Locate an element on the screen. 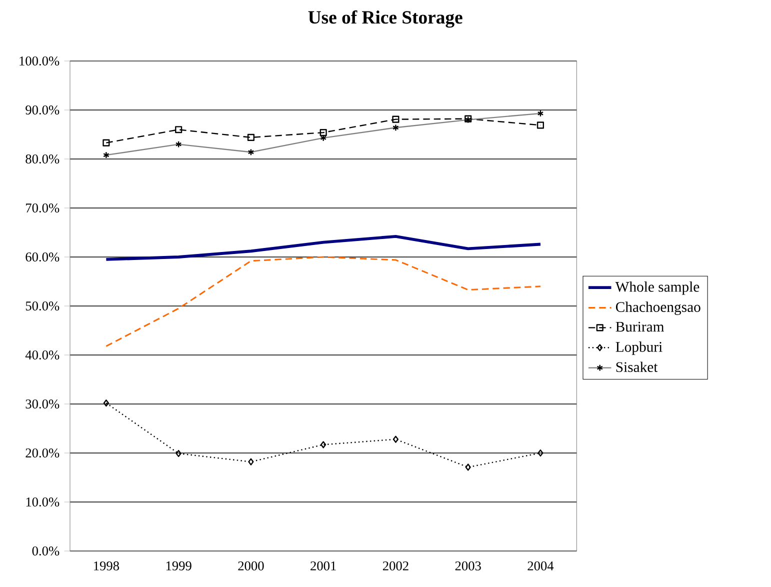  y-tick-label: 60.0% is located at coordinates (43, 257).